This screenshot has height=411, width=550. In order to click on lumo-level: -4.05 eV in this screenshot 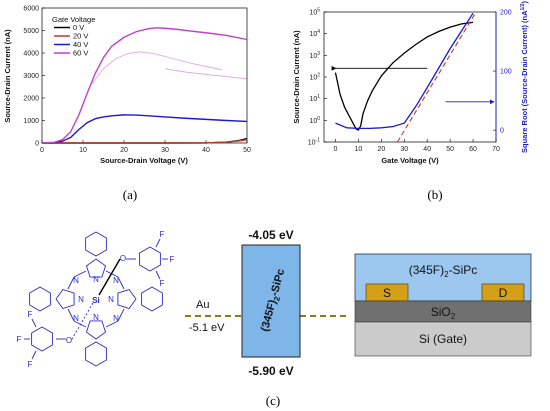, I will do `click(270, 235)`.